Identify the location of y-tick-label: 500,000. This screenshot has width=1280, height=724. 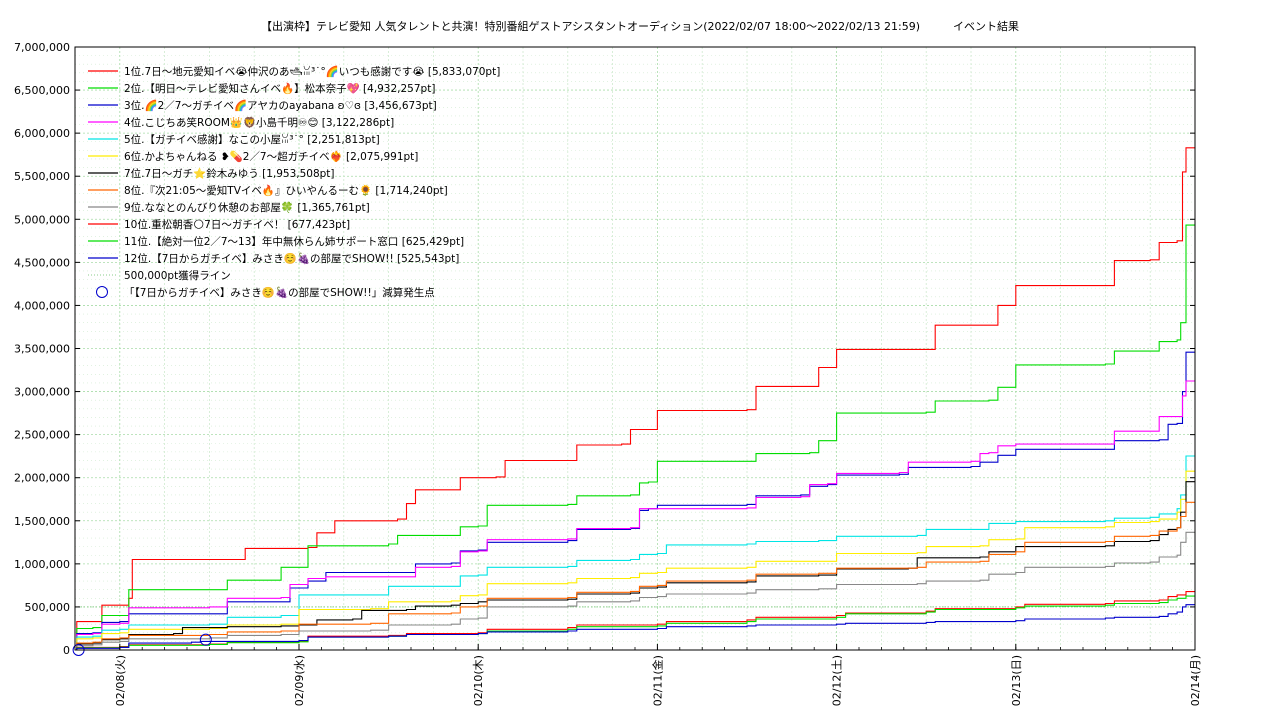
(48, 607).